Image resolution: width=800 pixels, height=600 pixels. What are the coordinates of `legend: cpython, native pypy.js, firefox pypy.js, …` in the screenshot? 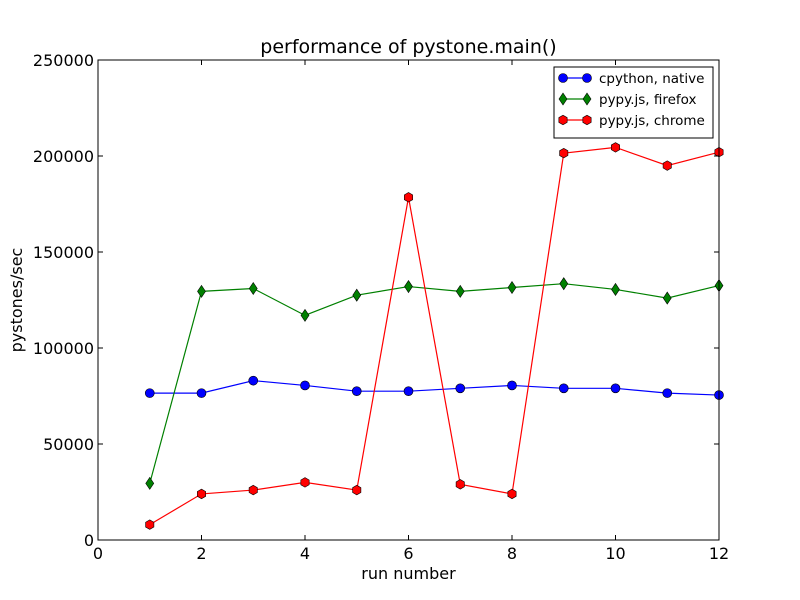 It's located at (633, 102).